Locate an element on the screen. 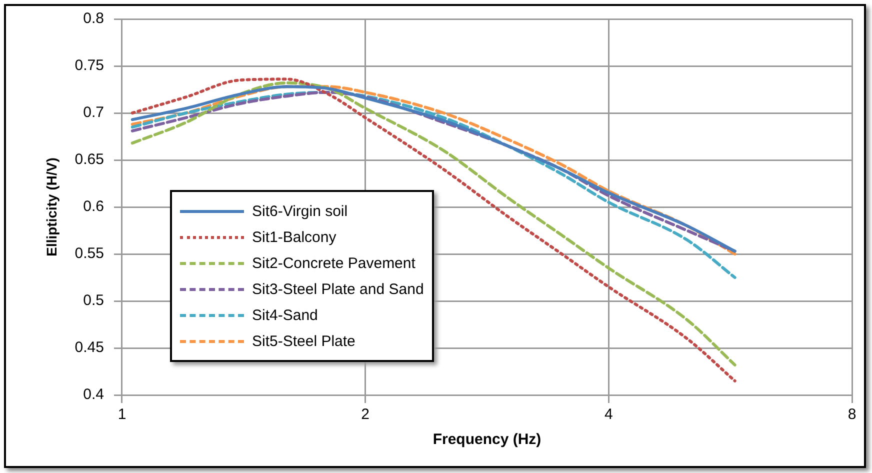 The height and width of the screenshot is (473, 872). legend-label: Sit1-Balcony is located at coordinates (294, 237).